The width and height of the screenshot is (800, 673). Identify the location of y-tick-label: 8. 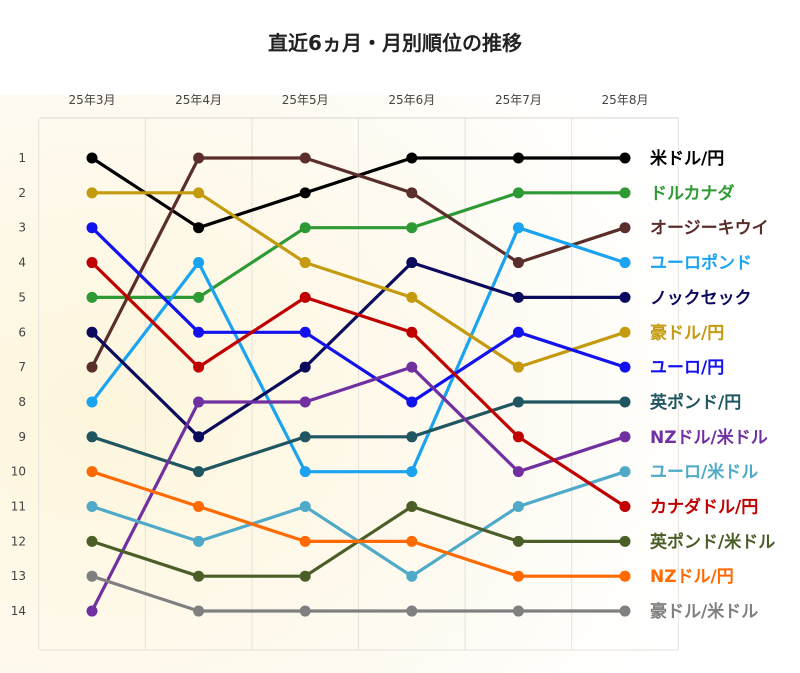
(22, 402).